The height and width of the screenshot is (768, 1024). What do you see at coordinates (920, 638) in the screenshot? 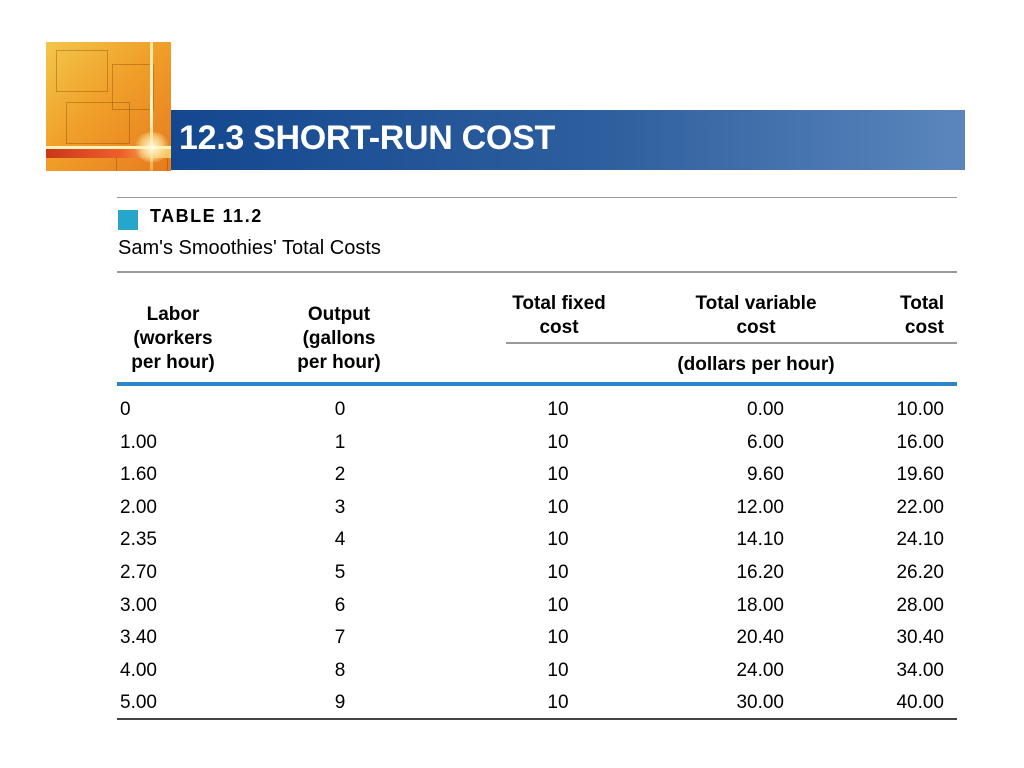
I see `total-cost-cell: 30.40` at bounding box center [920, 638].